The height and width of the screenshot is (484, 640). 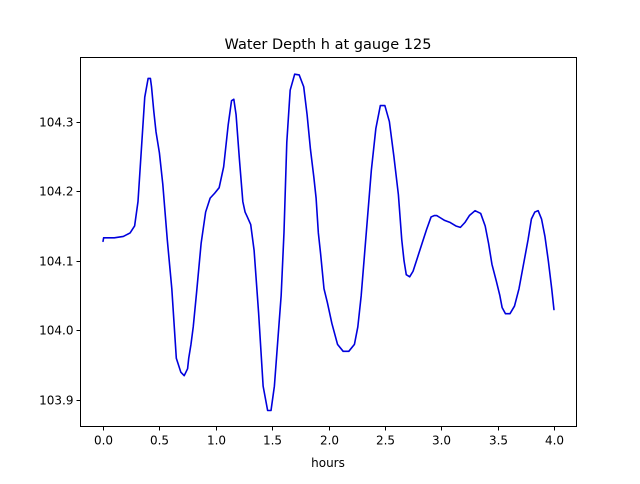 I want to click on x-tick-label: 2.0, so click(x=329, y=441).